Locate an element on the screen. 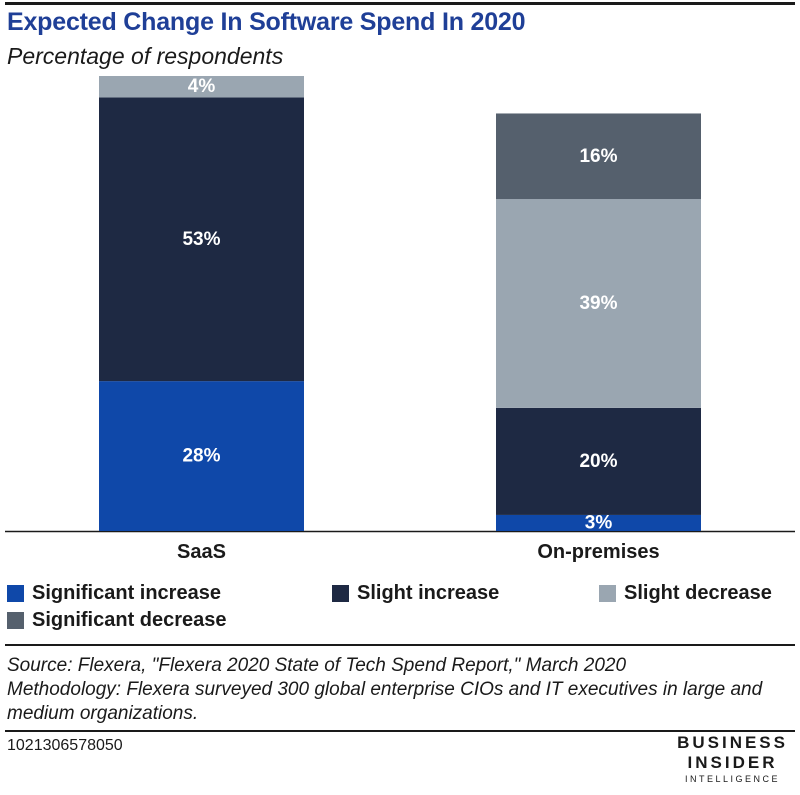 This screenshot has height=795, width=800. legend-item-significant-increase: Significant increase is located at coordinates (114, 593).